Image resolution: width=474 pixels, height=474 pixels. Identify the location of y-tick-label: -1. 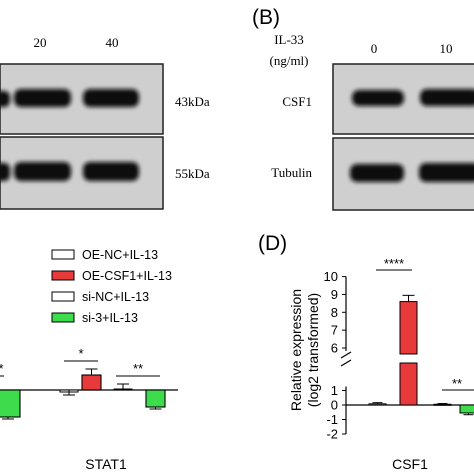
(332, 419).